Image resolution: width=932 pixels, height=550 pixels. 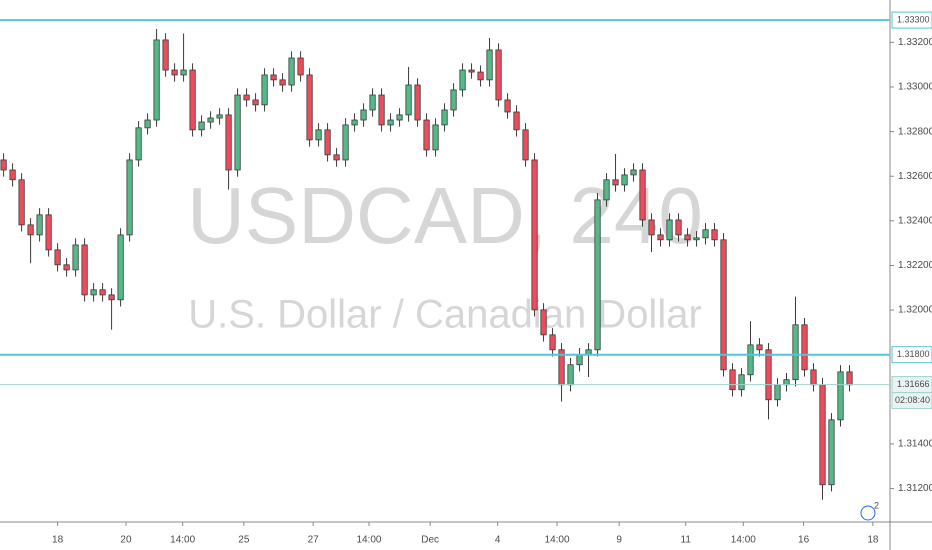 What do you see at coordinates (915, 265) in the screenshot?
I see `y-tick-label: 1.32200` at bounding box center [915, 265].